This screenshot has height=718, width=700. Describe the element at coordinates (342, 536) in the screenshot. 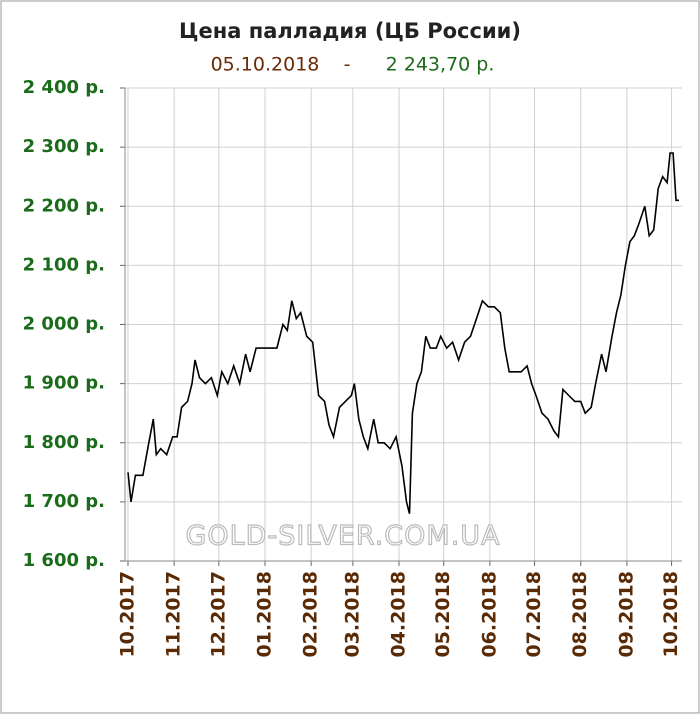

I see `watermark: GOLD-SILVER.COM.UA` at that location.